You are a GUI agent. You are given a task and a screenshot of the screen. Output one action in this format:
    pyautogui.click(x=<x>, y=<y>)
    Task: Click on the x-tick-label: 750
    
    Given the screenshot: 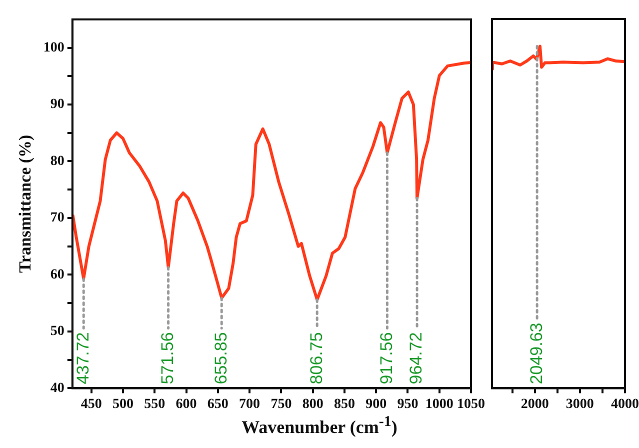 What is the action you would take?
    pyautogui.click(x=281, y=404)
    